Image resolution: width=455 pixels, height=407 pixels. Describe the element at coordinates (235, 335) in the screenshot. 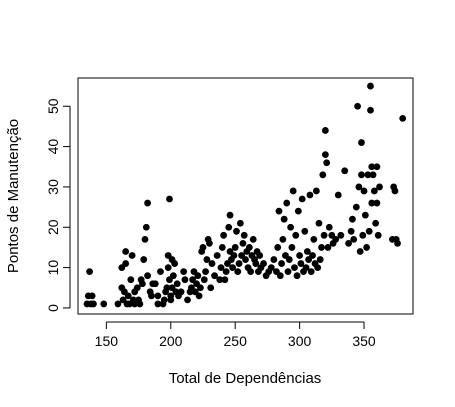

I see `x-axis: 150 200 250 300 350` at that location.